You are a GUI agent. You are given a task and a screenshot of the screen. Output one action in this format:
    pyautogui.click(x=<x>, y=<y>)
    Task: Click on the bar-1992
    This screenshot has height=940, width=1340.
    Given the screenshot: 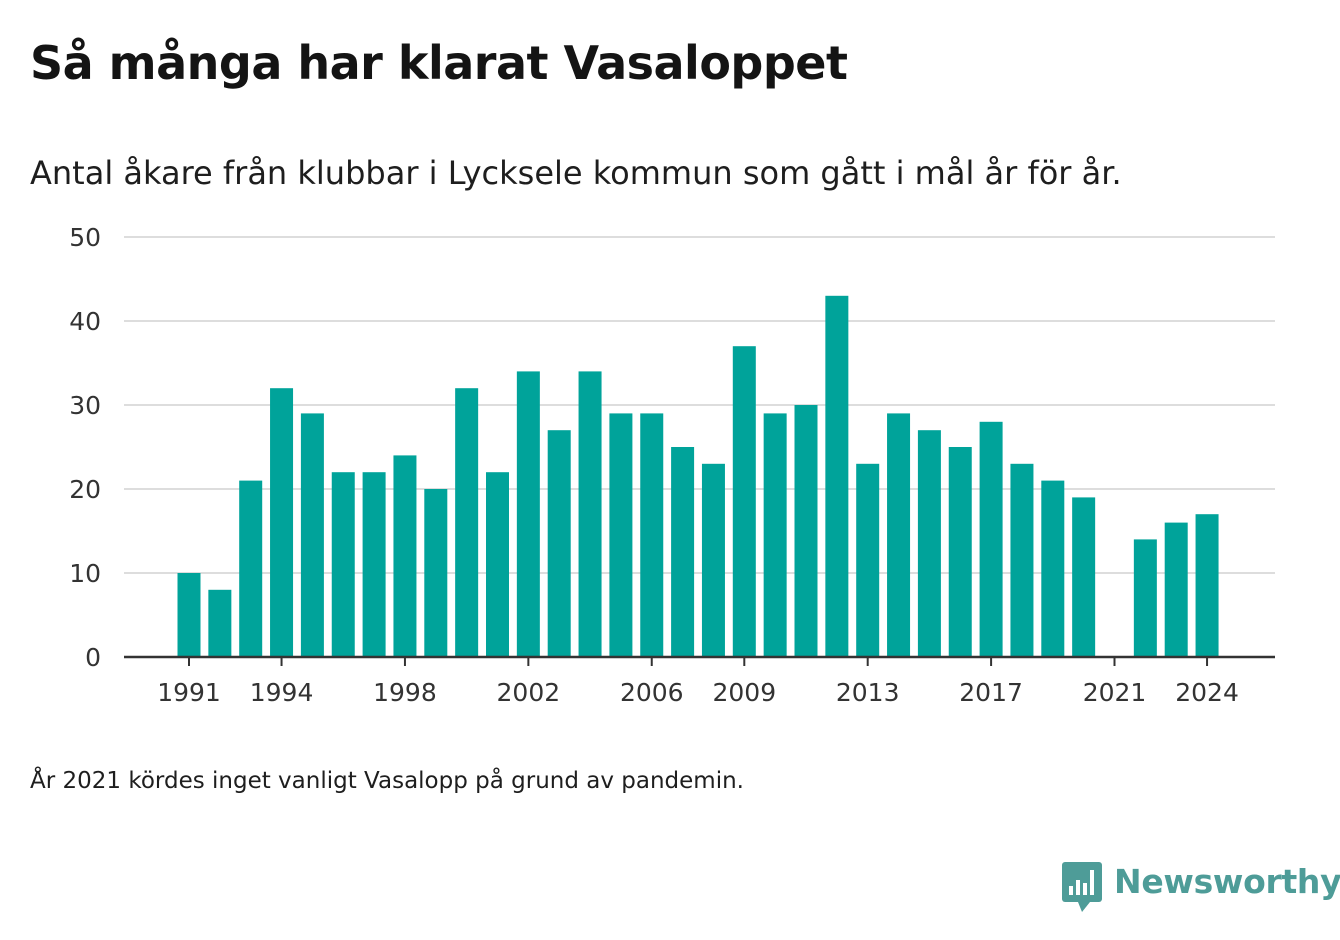 What is the action you would take?
    pyautogui.click(x=220, y=623)
    